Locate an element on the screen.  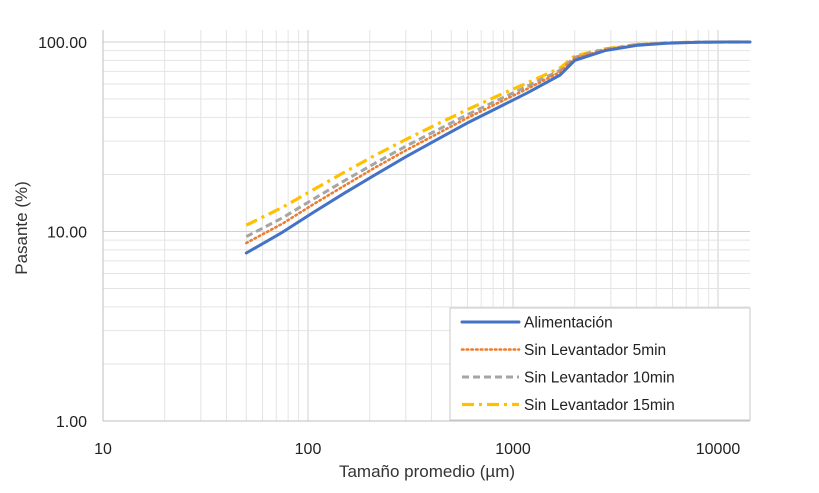
y-tick-label: 10.00 is located at coordinates (67, 233).